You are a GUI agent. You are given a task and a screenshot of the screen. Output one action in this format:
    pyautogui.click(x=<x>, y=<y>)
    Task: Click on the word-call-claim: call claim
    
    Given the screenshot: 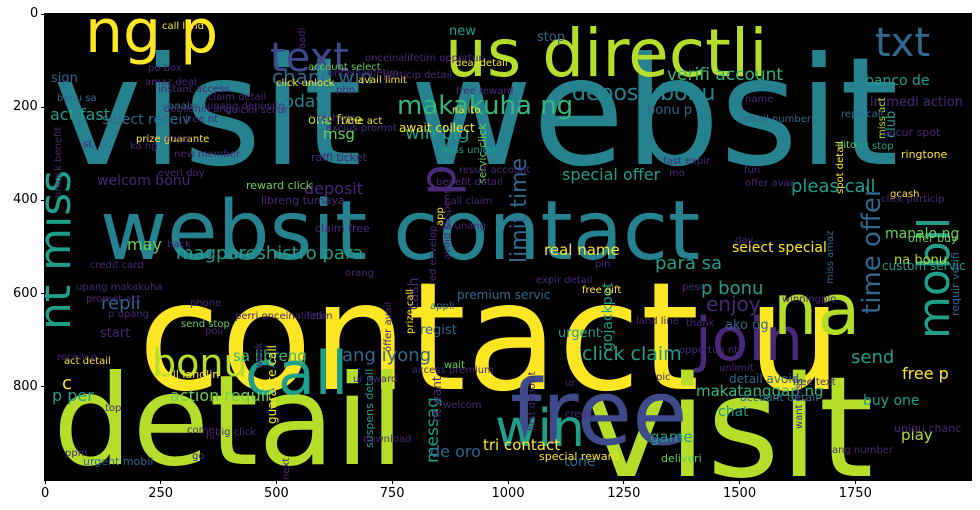 What is the action you would take?
    pyautogui.click(x=468, y=201)
    